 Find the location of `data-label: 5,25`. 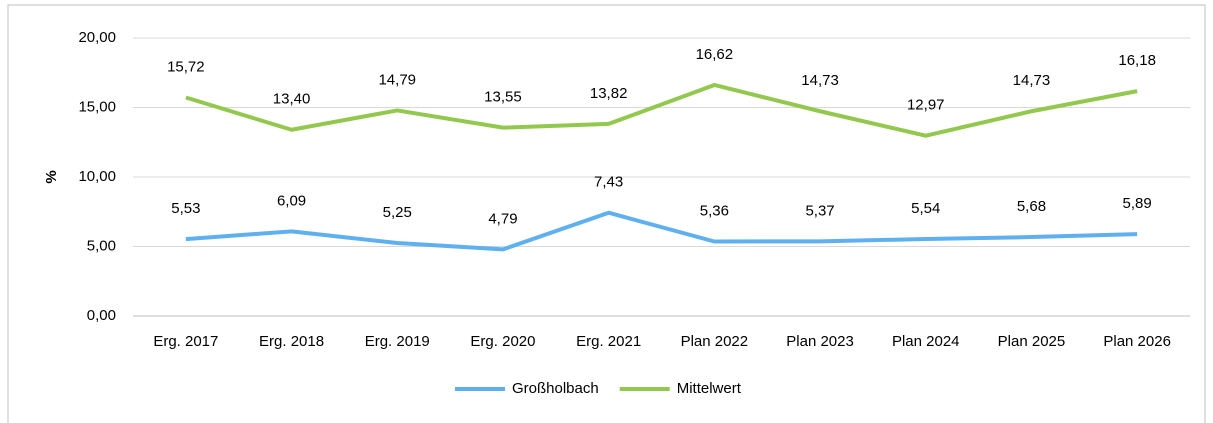

data-label: 5,25 is located at coordinates (397, 212).